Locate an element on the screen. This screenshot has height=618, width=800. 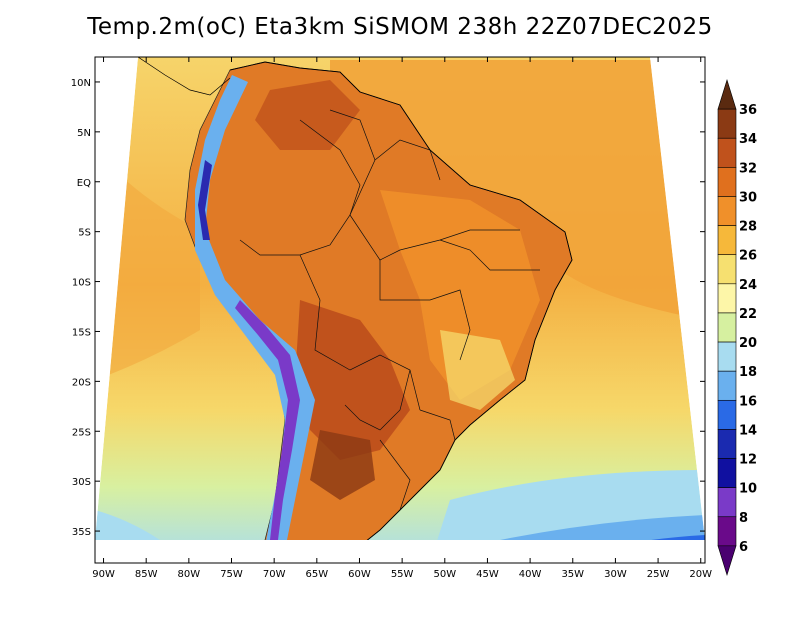
colorbar-label: 18 is located at coordinates (748, 372).